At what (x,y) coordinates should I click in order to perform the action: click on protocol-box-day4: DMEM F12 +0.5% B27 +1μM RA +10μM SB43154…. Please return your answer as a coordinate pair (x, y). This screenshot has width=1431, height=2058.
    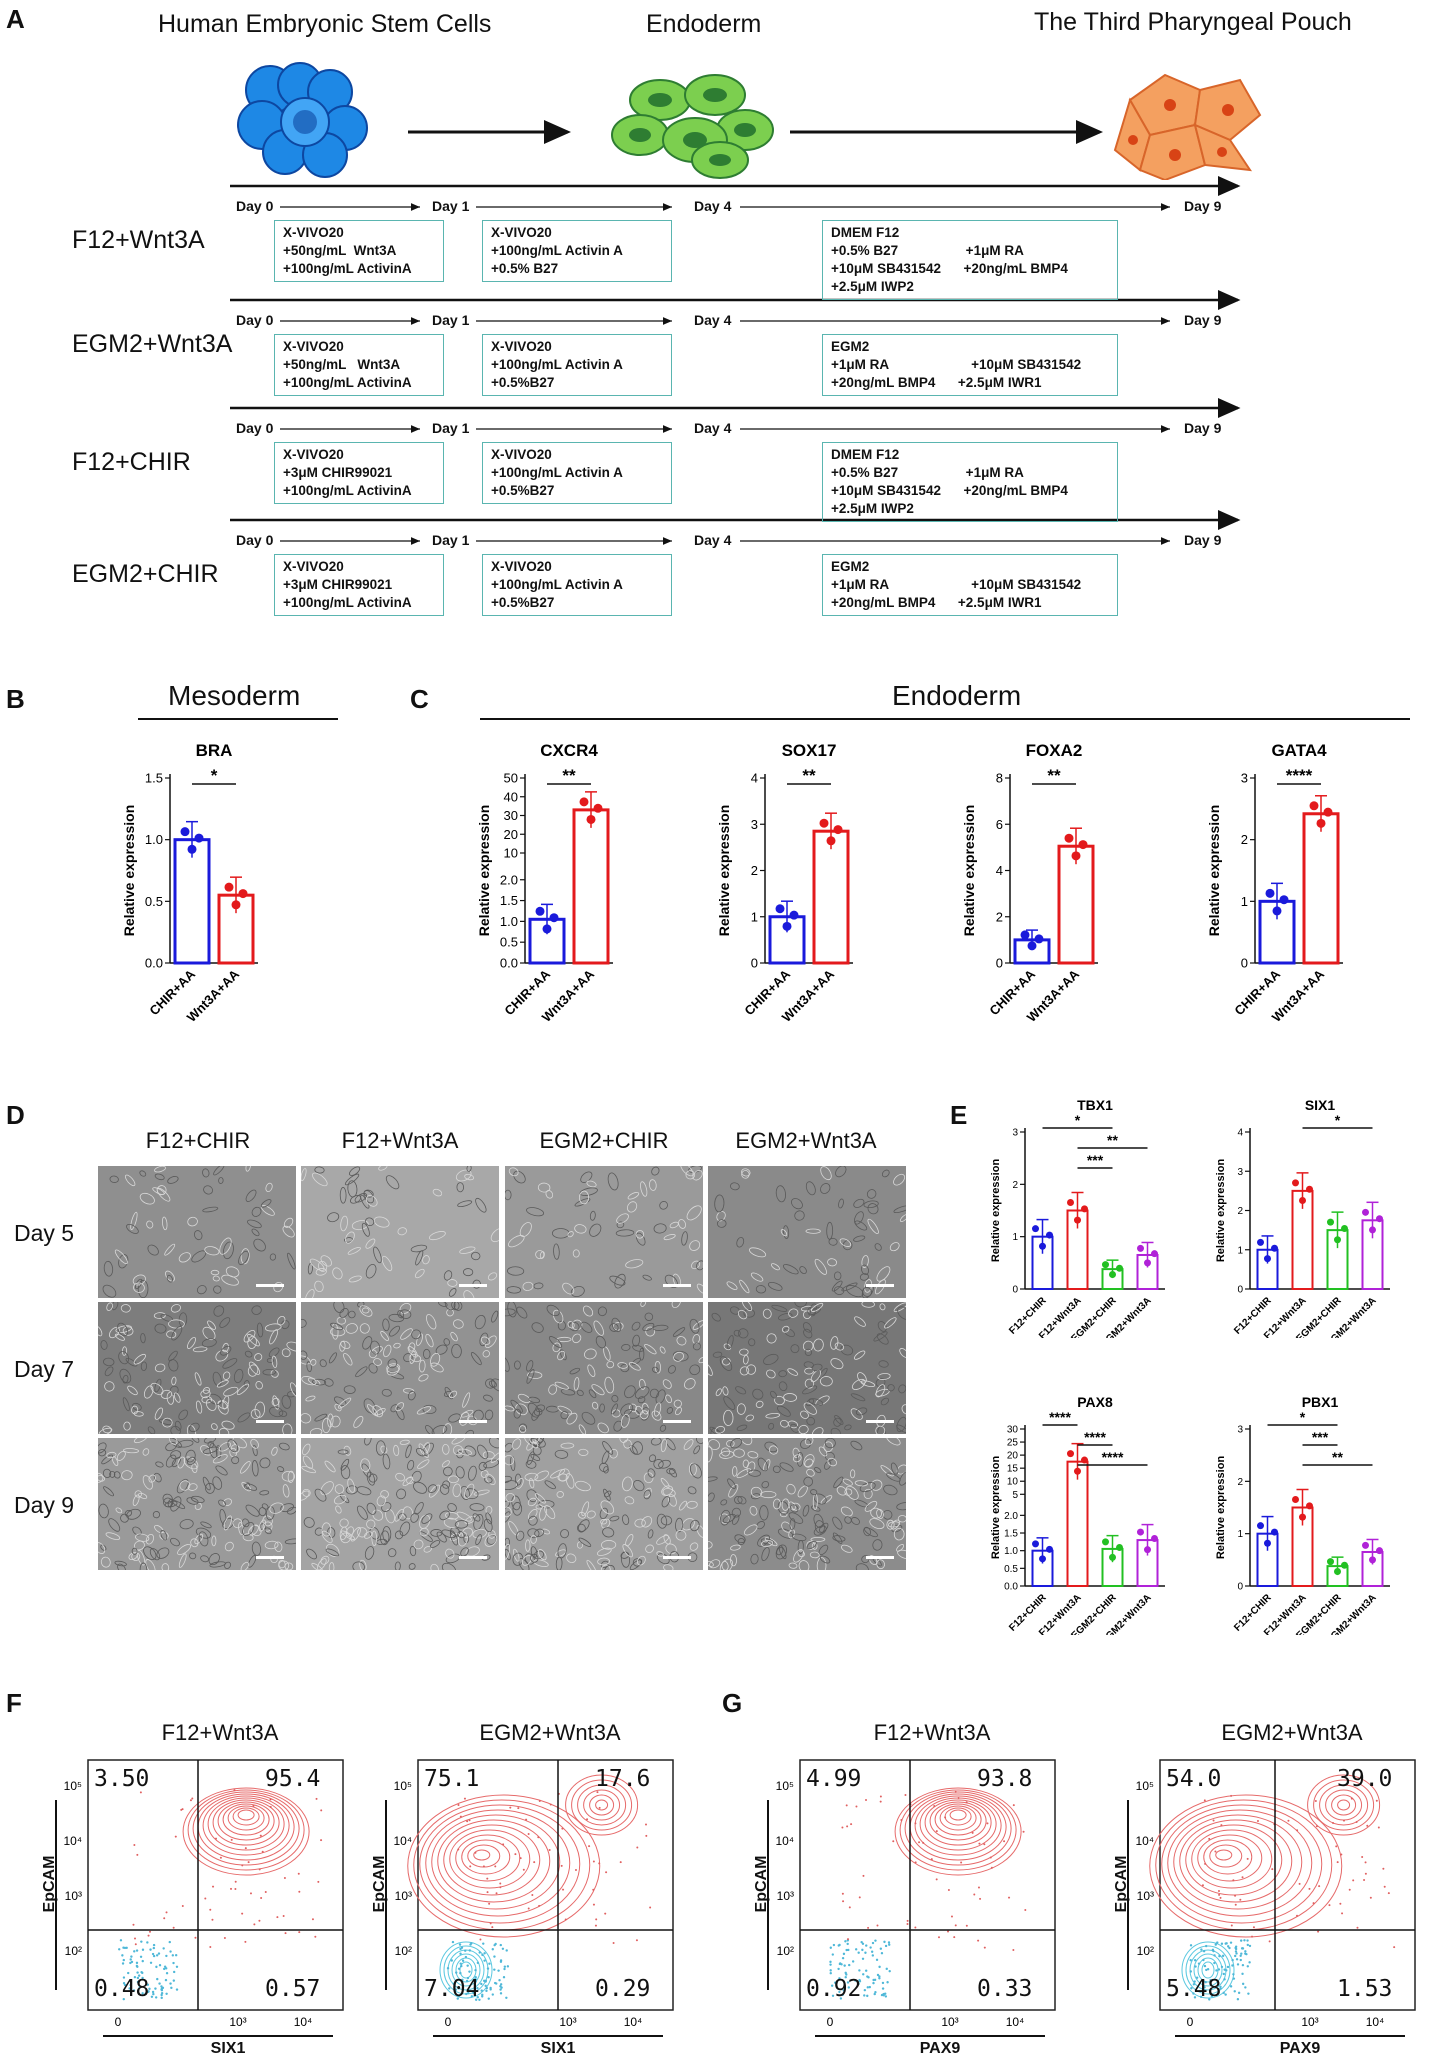
    Looking at the image, I should click on (970, 482).